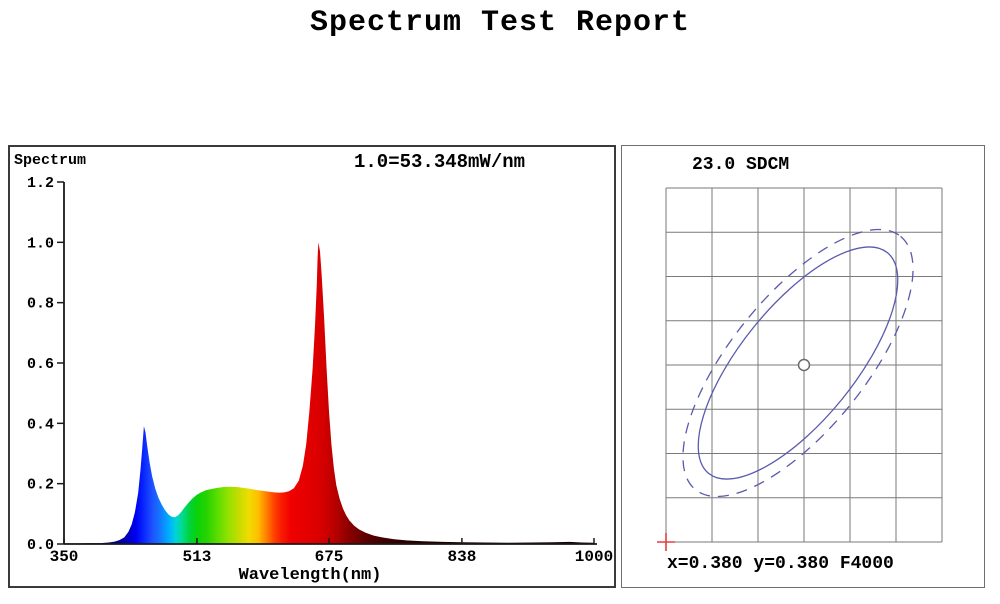 Image resolution: width=1000 pixels, height=604 pixels. What do you see at coordinates (40, 364) in the screenshot?
I see `svg-text: 0.6` at bounding box center [40, 364].